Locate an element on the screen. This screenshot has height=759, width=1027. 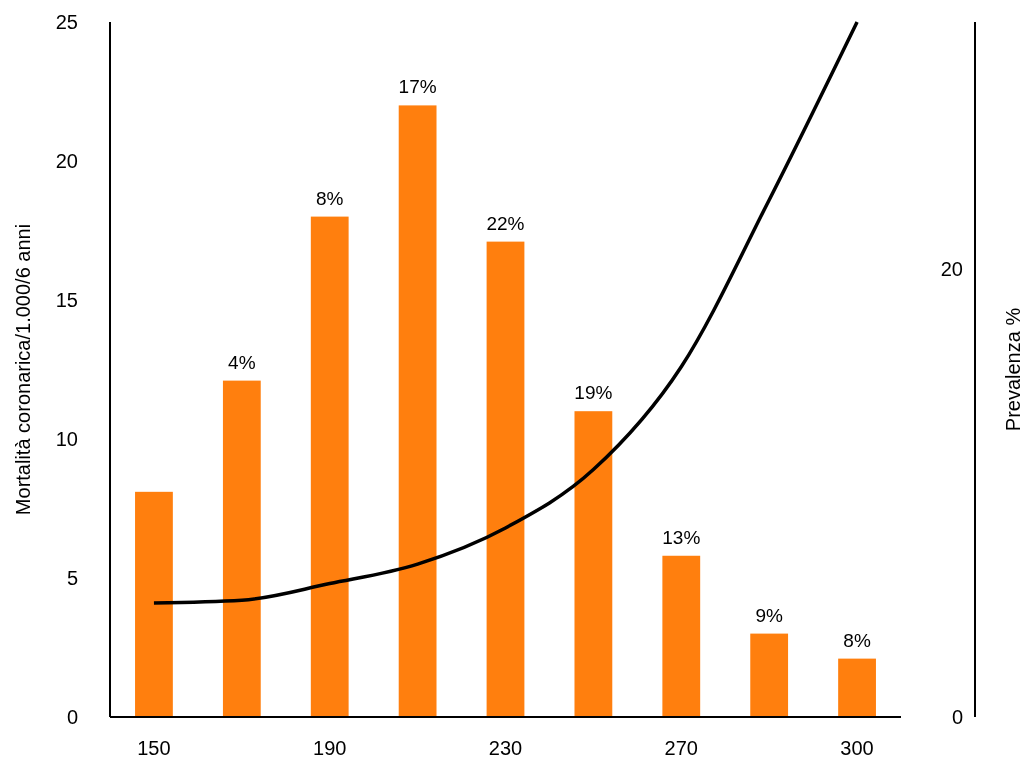
annotation: 9% is located at coordinates (769, 615).